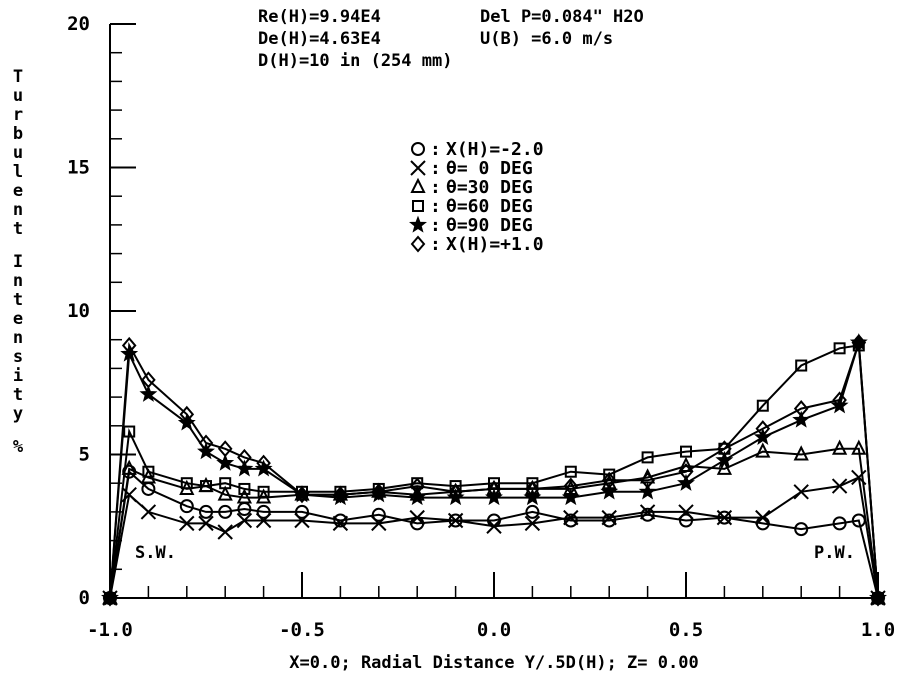  Describe the element at coordinates (489, 168) in the screenshot. I see `legend-entry: θ= 0 DEG` at that location.